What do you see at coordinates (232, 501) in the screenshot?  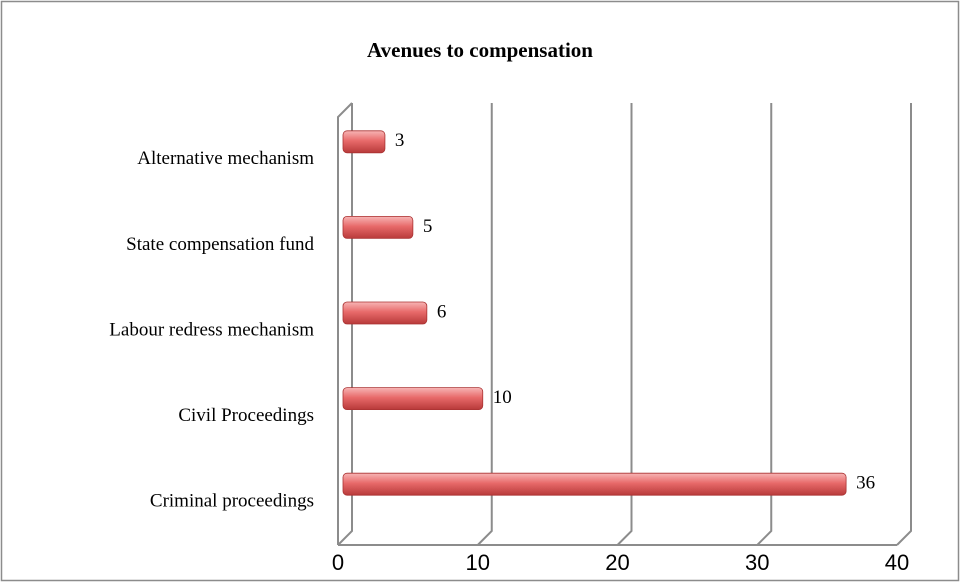 I see `y-tick-label: Criminal proceedings` at bounding box center [232, 501].